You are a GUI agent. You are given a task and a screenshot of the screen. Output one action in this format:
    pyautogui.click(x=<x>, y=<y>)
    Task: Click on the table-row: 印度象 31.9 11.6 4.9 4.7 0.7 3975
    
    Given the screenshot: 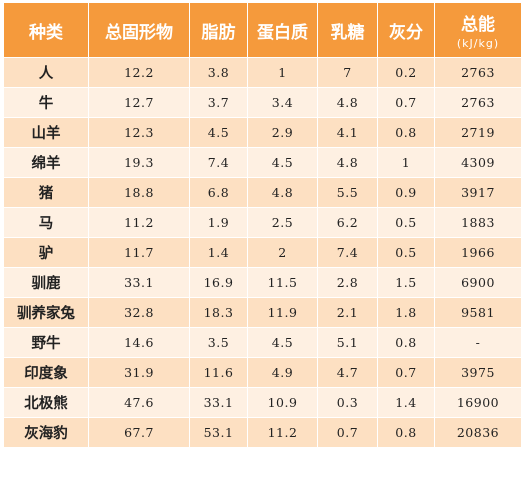 What is the action you would take?
    pyautogui.click(x=262, y=372)
    